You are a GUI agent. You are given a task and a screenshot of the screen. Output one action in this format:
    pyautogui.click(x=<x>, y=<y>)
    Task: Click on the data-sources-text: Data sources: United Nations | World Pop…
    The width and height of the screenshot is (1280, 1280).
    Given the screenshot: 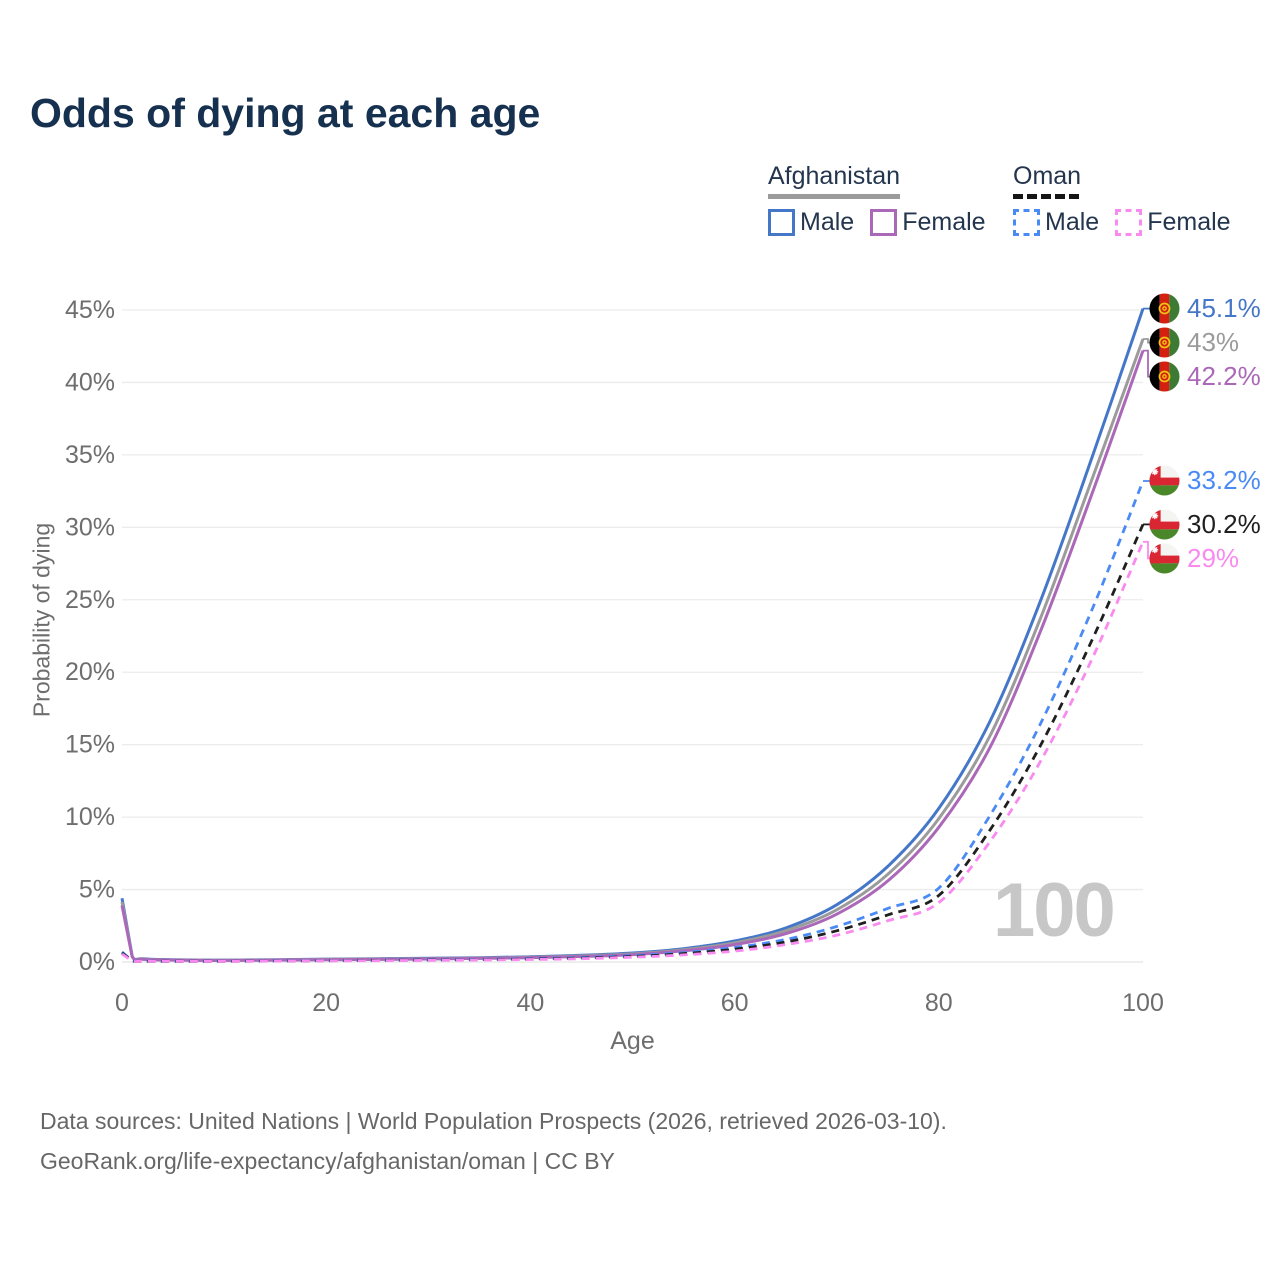 What is the action you would take?
    pyautogui.click(x=493, y=1121)
    